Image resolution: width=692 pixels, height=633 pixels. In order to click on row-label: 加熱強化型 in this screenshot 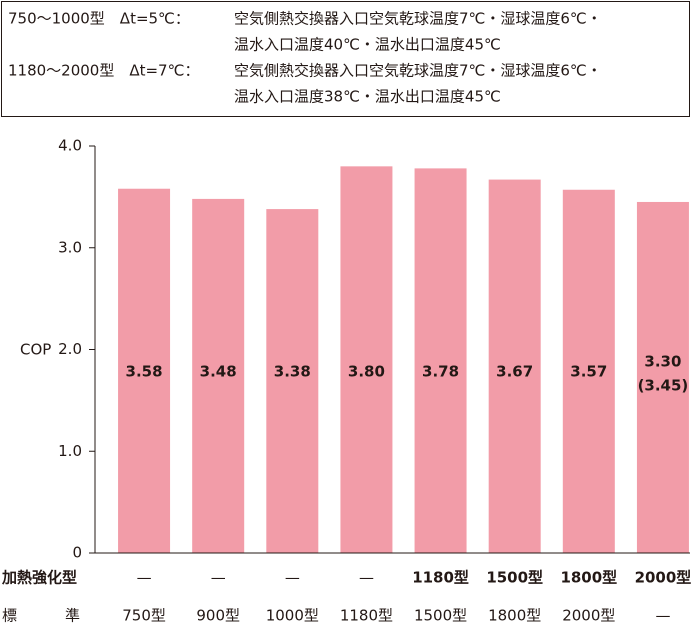, I will do `click(39, 578)`.